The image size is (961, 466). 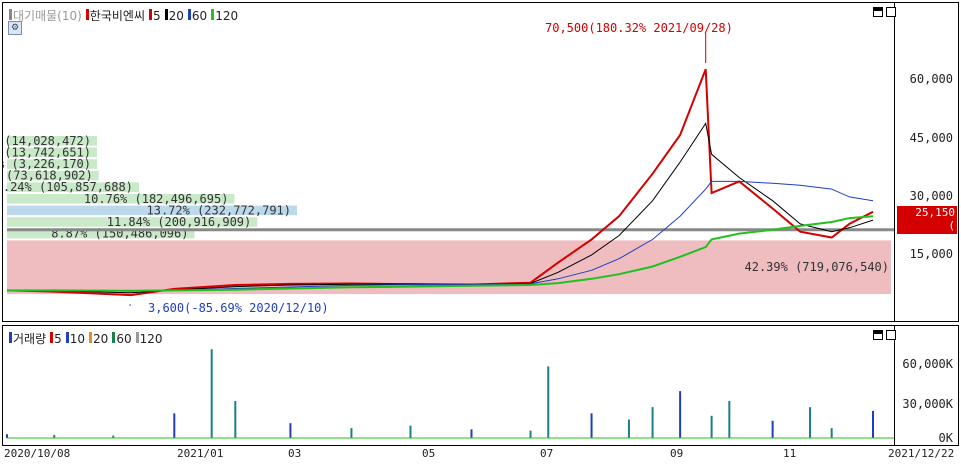 What do you see at coordinates (151, 338) in the screenshot?
I see `volume-legend-label: 120` at bounding box center [151, 338].